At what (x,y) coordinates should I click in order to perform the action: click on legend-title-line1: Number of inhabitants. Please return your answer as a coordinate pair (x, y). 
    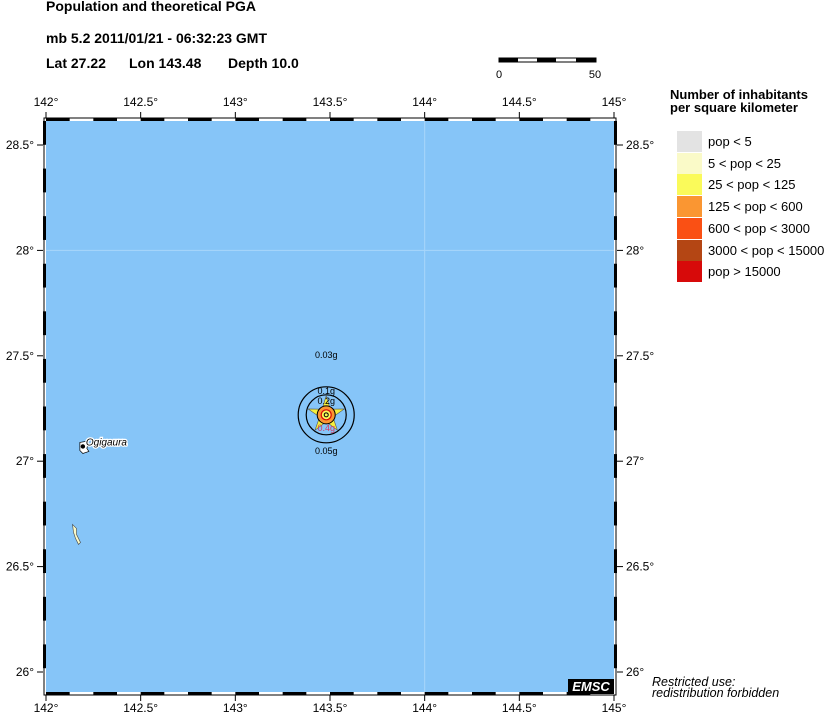
    Looking at the image, I should click on (739, 94).